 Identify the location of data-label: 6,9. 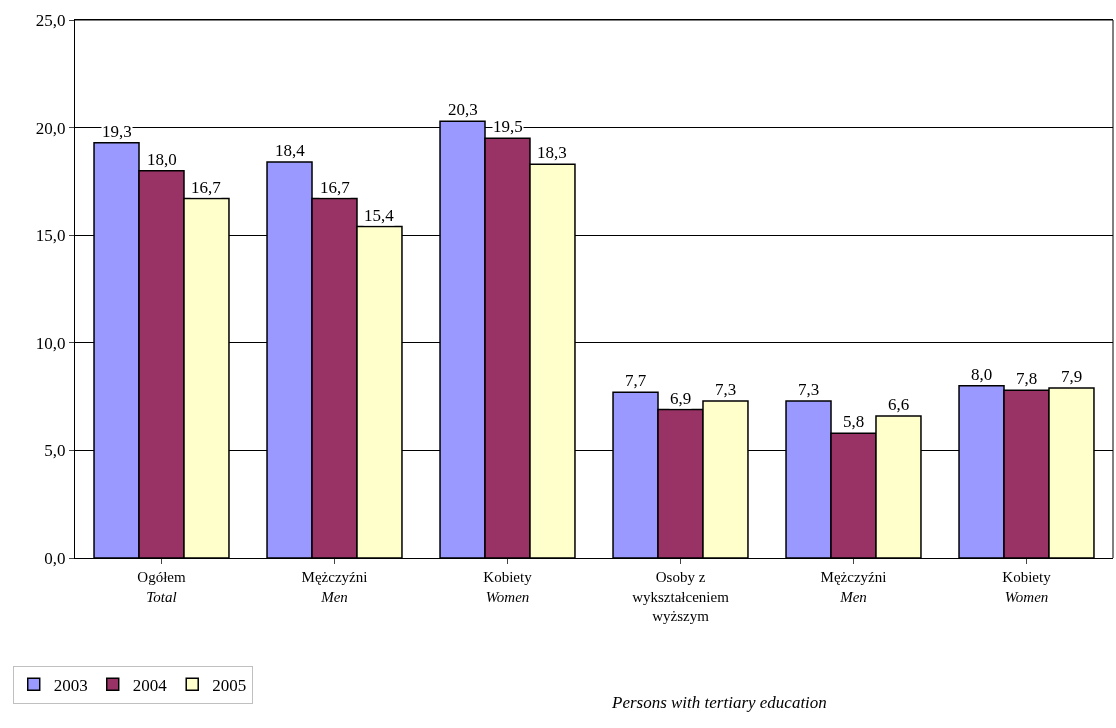
(681, 398).